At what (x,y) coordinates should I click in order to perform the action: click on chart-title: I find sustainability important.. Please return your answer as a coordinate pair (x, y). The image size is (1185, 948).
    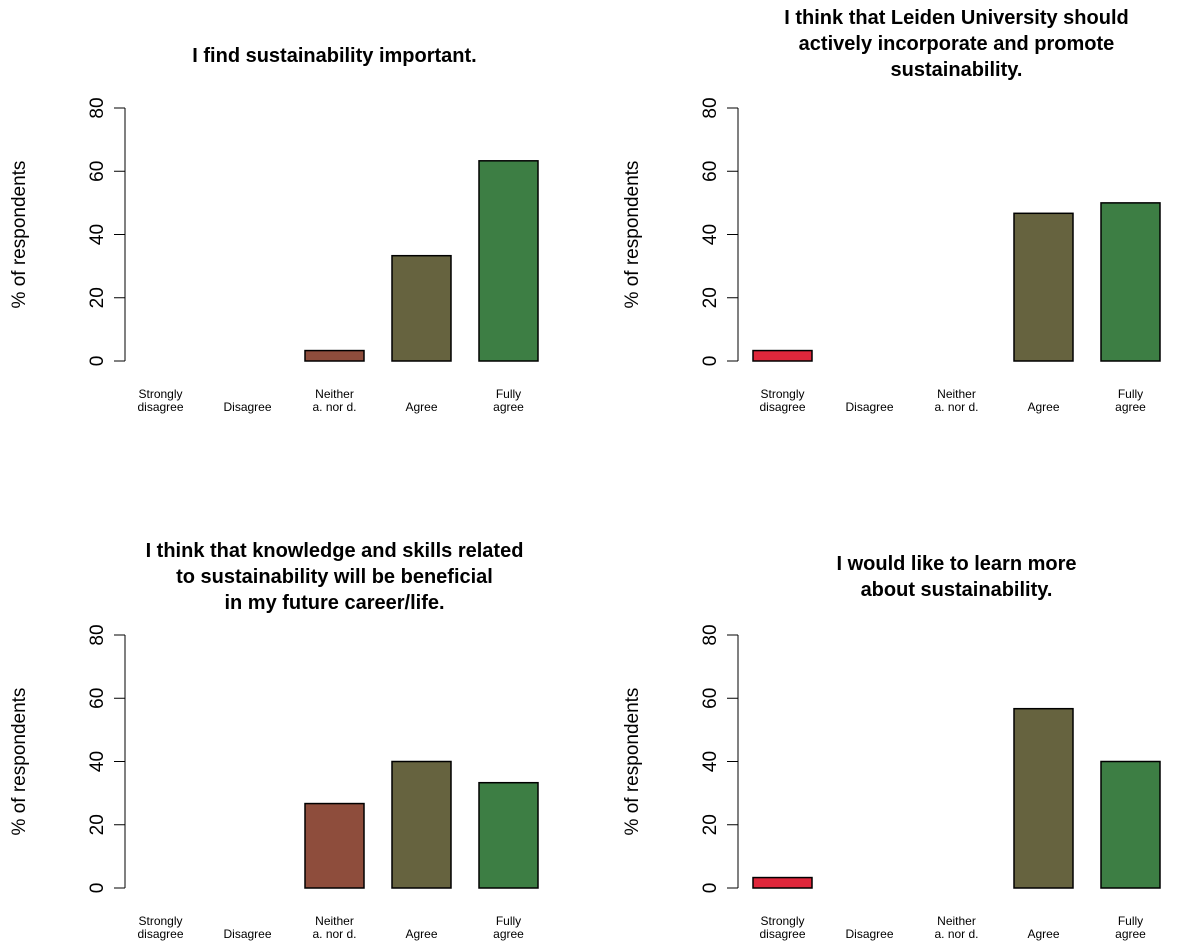
    Looking at the image, I should click on (334, 56).